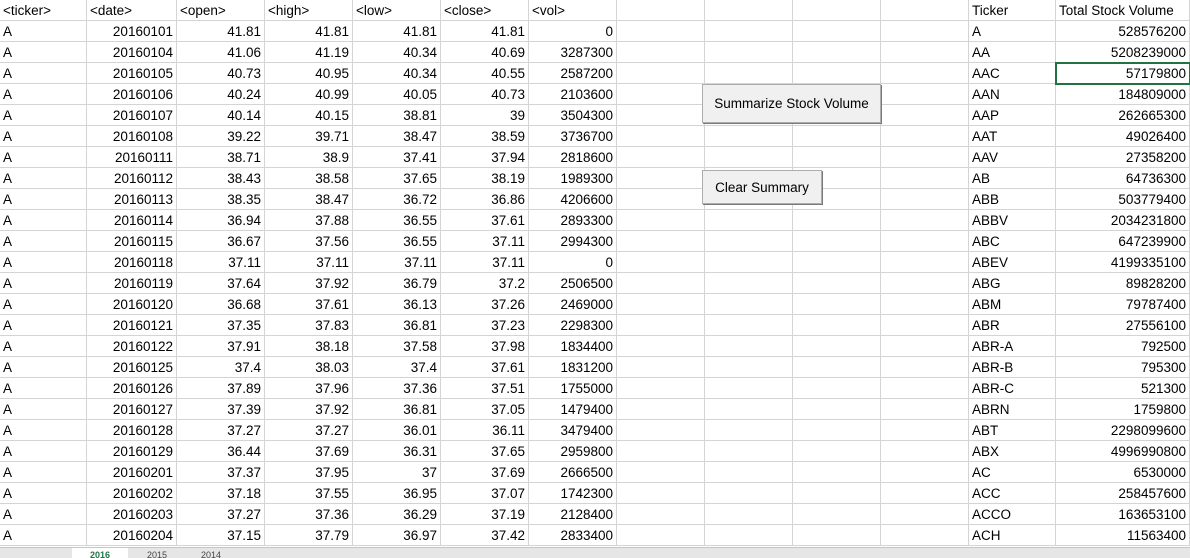  I want to click on summary-cell-ticker: ABR-C, so click(1012, 388).